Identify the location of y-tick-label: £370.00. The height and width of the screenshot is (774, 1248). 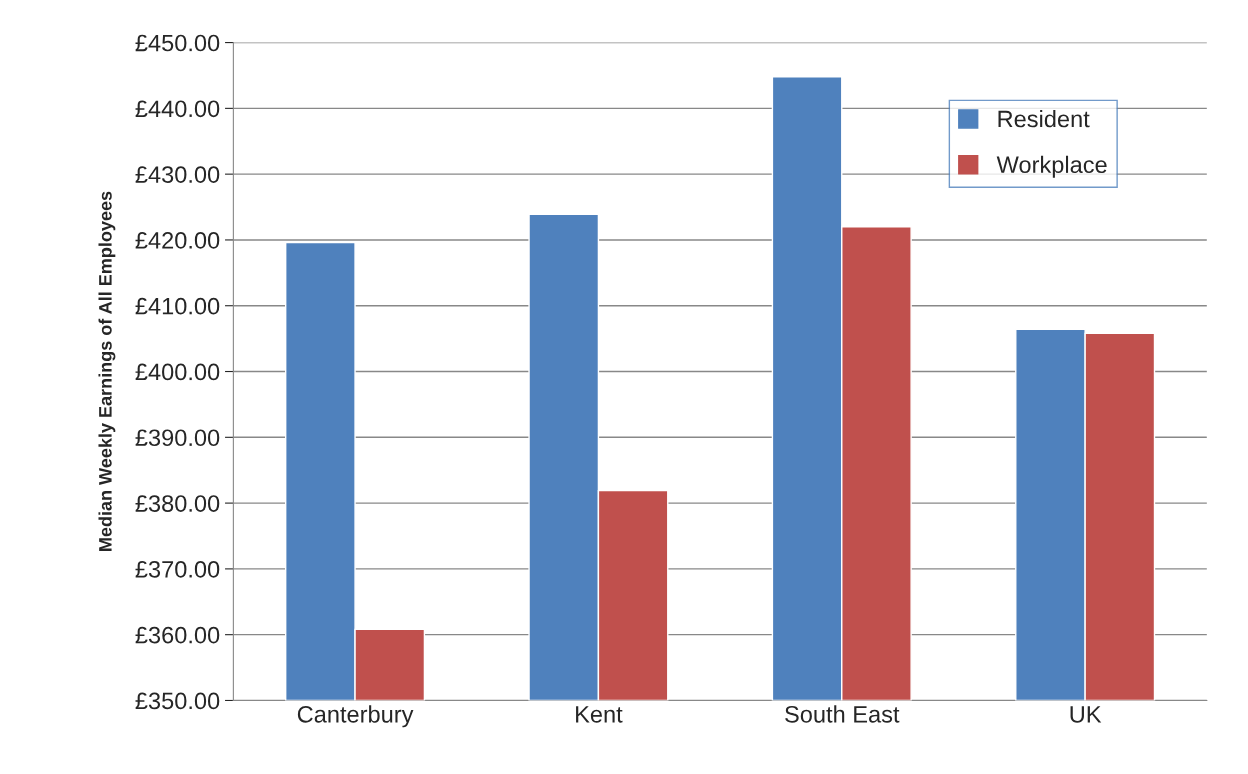
(177, 569).